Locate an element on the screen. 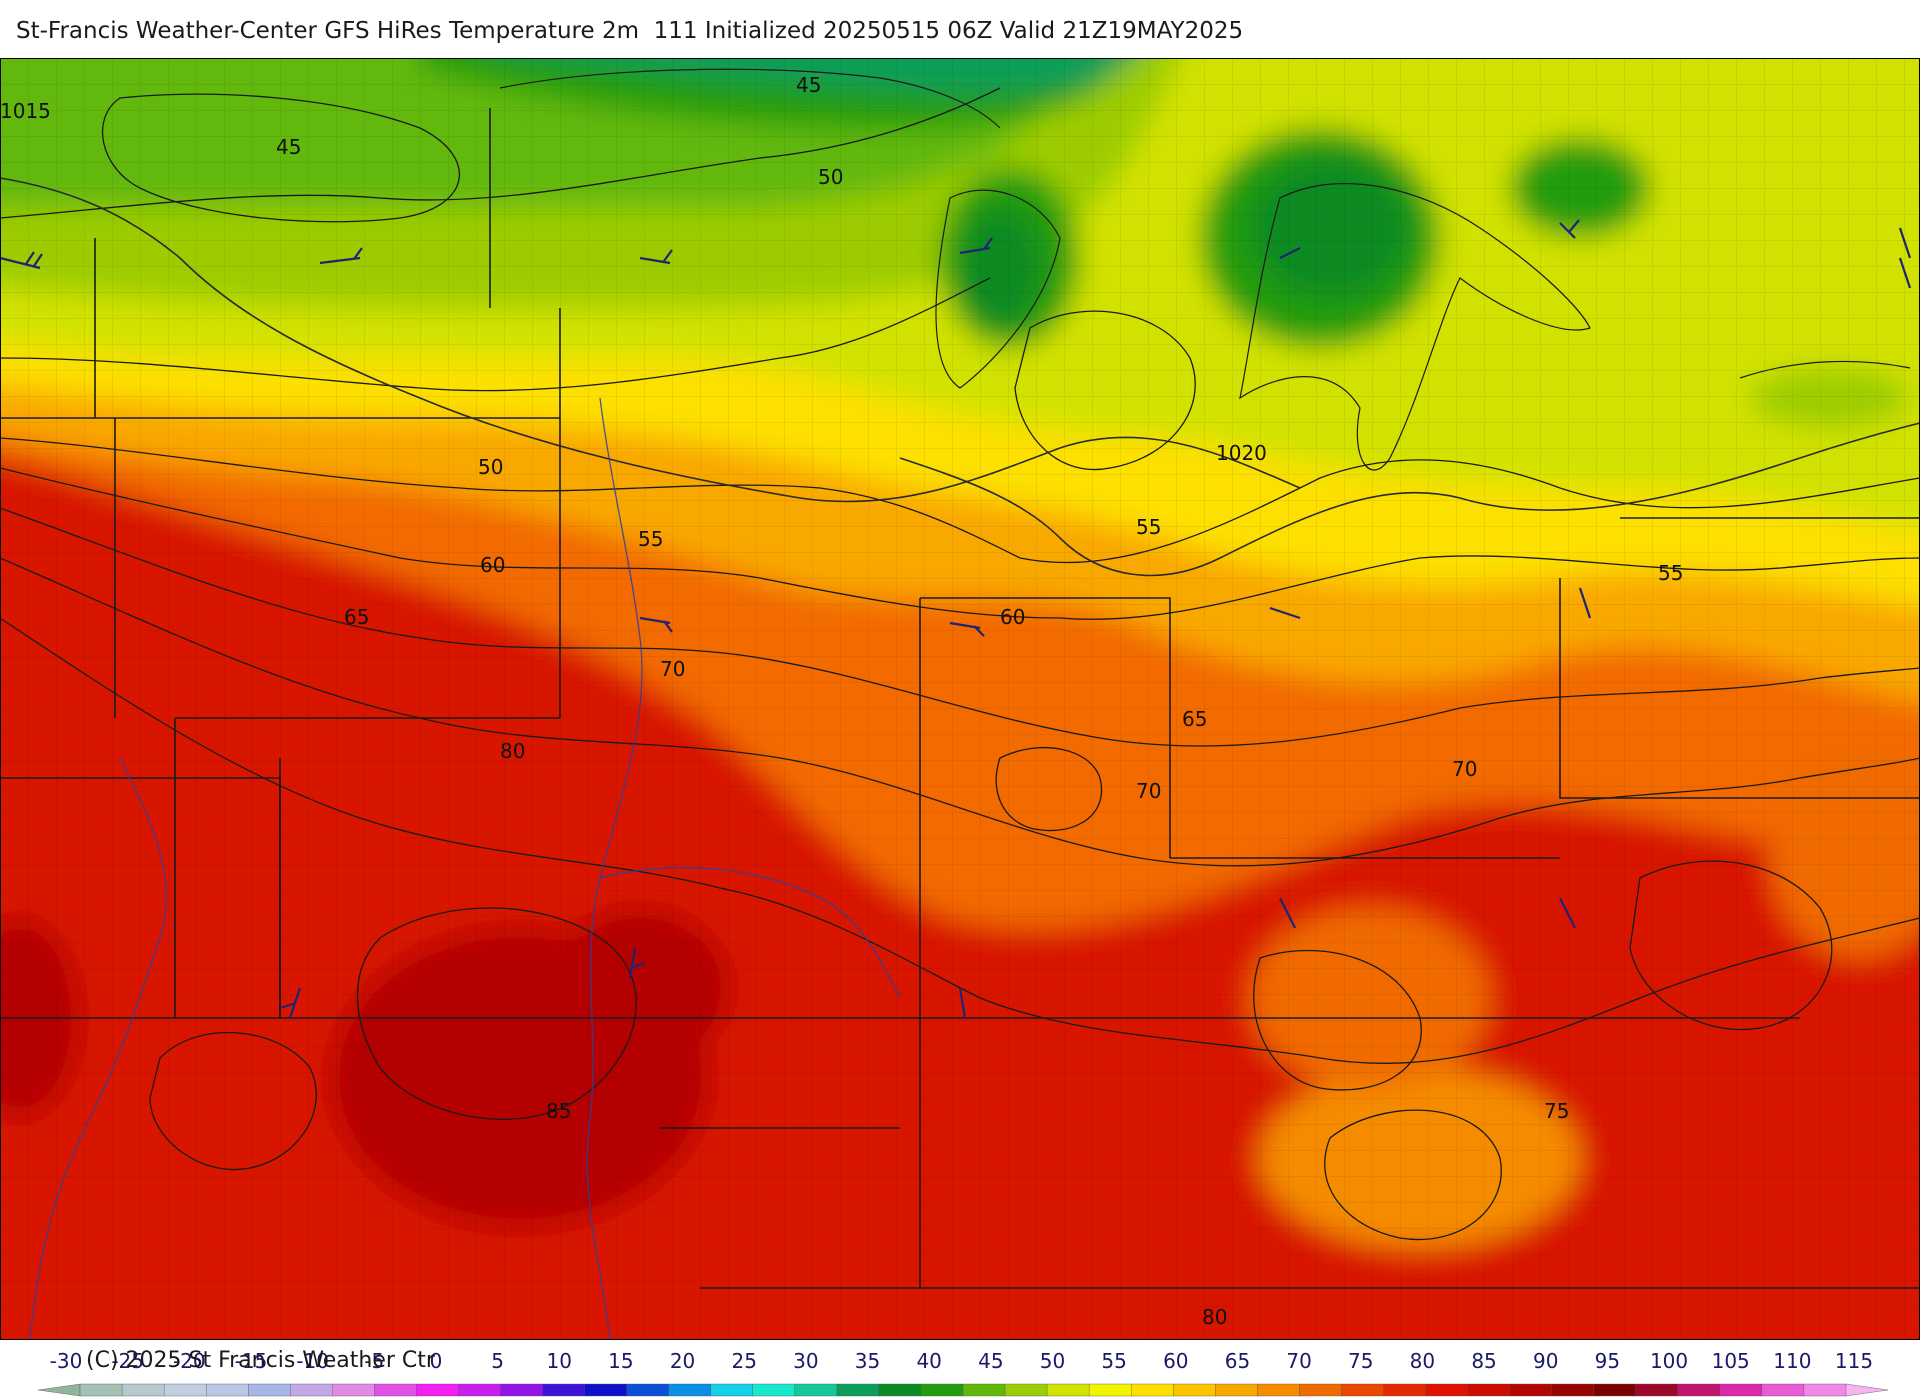 The width and height of the screenshot is (1920, 1400). lbl-65-west: 65 is located at coordinates (356, 617).